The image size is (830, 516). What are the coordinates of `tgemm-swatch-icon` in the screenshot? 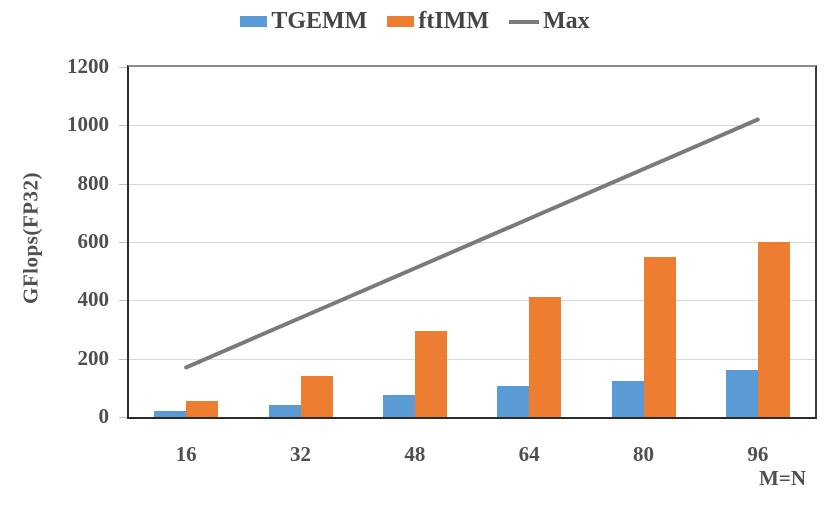 It's located at (254, 21).